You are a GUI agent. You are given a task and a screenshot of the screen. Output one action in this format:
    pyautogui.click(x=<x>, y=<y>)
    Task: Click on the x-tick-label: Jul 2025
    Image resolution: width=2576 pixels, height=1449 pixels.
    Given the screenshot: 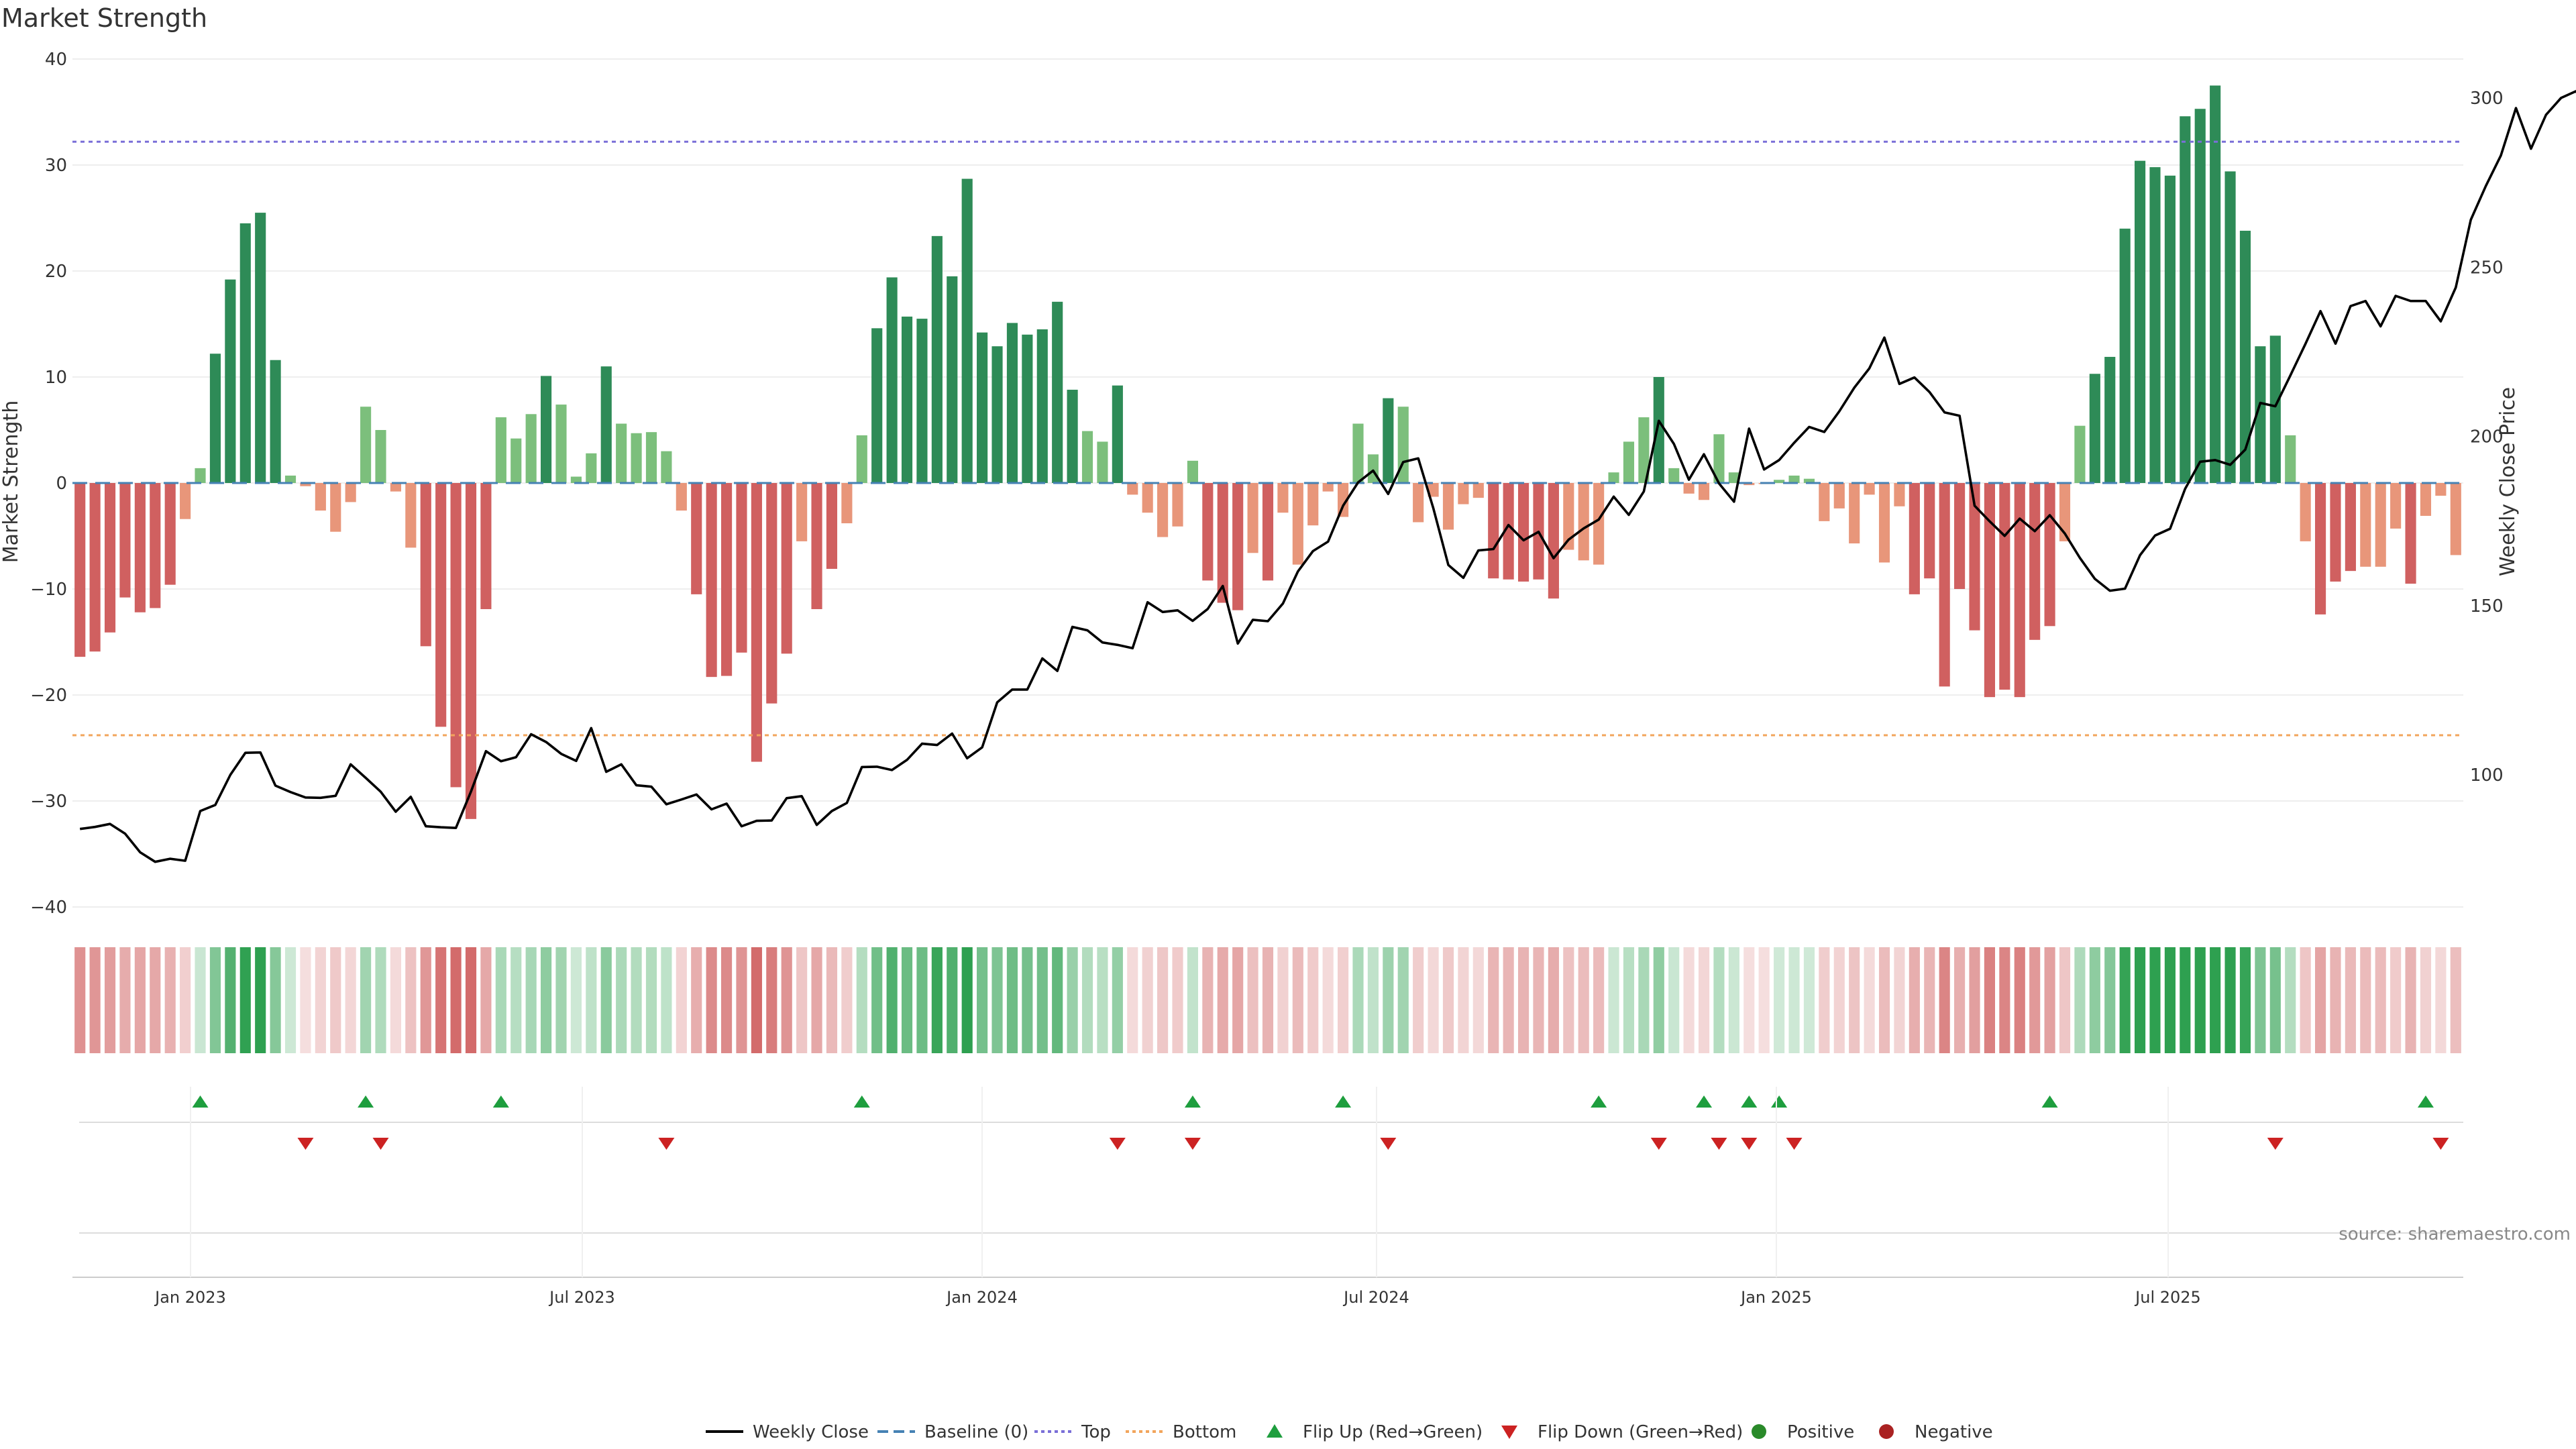 What is the action you would take?
    pyautogui.click(x=2167, y=1297)
    